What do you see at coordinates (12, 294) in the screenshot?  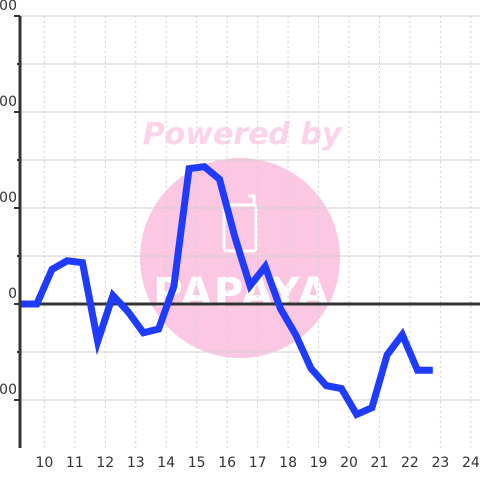 I see `y-tick-label: 0` at bounding box center [12, 294].